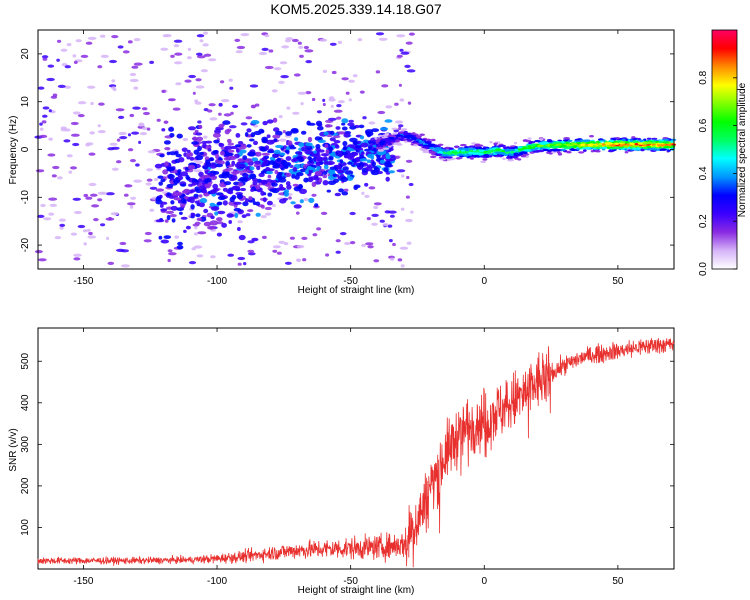 This screenshot has height=600, width=750. What do you see at coordinates (25, 244) in the screenshot?
I see `spectrogram-y-tick-label: -20` at bounding box center [25, 244].